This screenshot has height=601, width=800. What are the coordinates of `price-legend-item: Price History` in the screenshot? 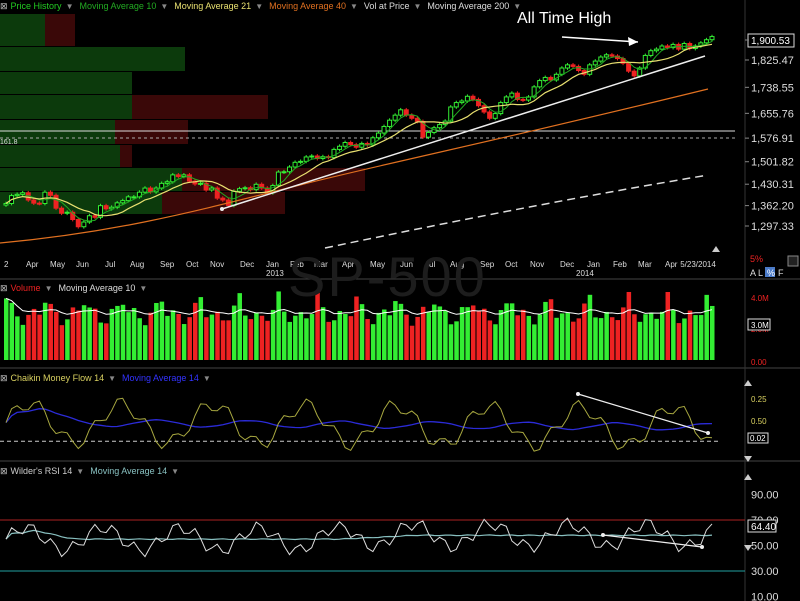 It's located at (36, 6).